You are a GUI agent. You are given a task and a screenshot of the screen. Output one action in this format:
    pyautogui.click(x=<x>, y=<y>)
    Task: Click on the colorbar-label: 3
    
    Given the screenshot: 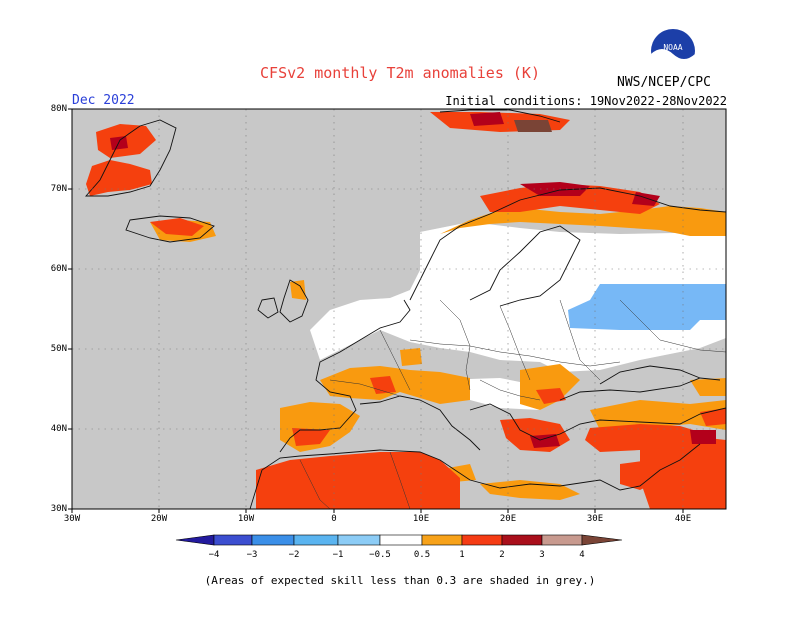 What is the action you would take?
    pyautogui.click(x=541, y=555)
    